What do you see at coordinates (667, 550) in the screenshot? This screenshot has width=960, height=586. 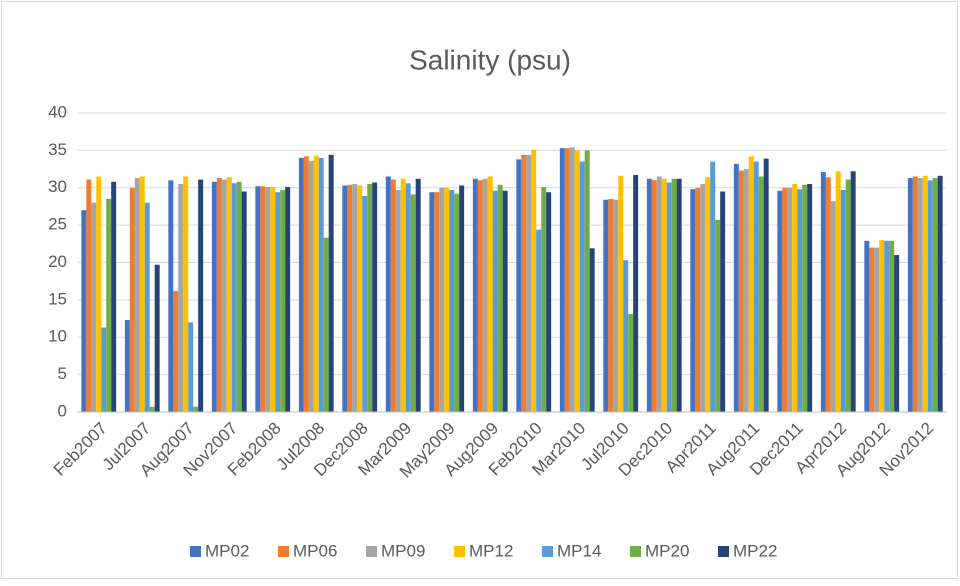 I see `legend-label: MP20` at bounding box center [667, 550].